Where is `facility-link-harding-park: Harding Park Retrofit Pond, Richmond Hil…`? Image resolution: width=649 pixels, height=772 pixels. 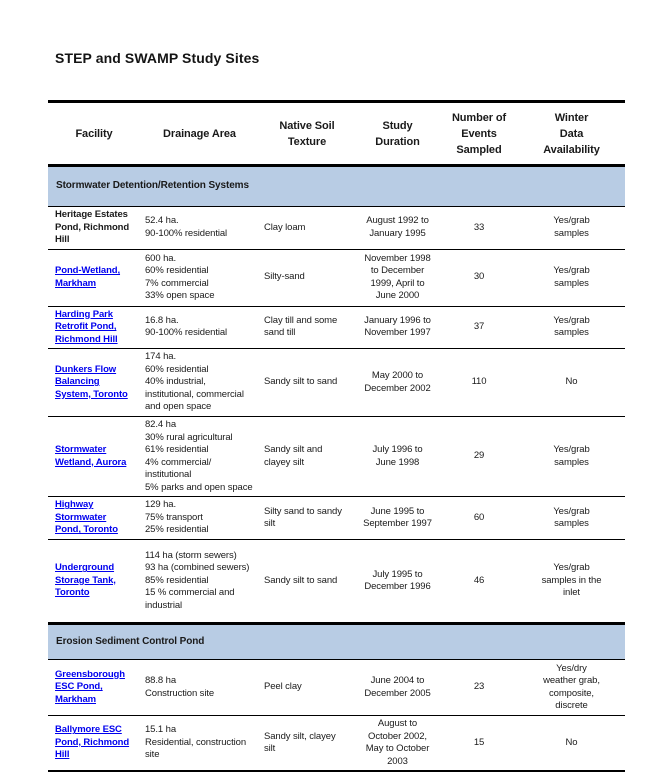 facility-link-harding-park: Harding Park Retrofit Pond, Richmond Hil… is located at coordinates (86, 326).